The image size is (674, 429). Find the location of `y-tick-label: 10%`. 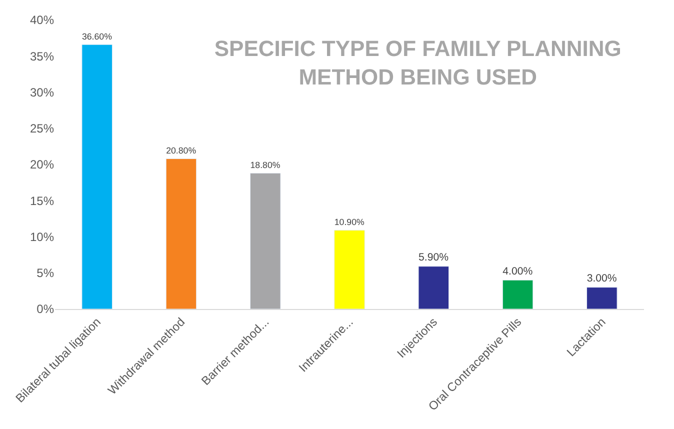

y-tick-label: 10% is located at coordinates (42, 237).